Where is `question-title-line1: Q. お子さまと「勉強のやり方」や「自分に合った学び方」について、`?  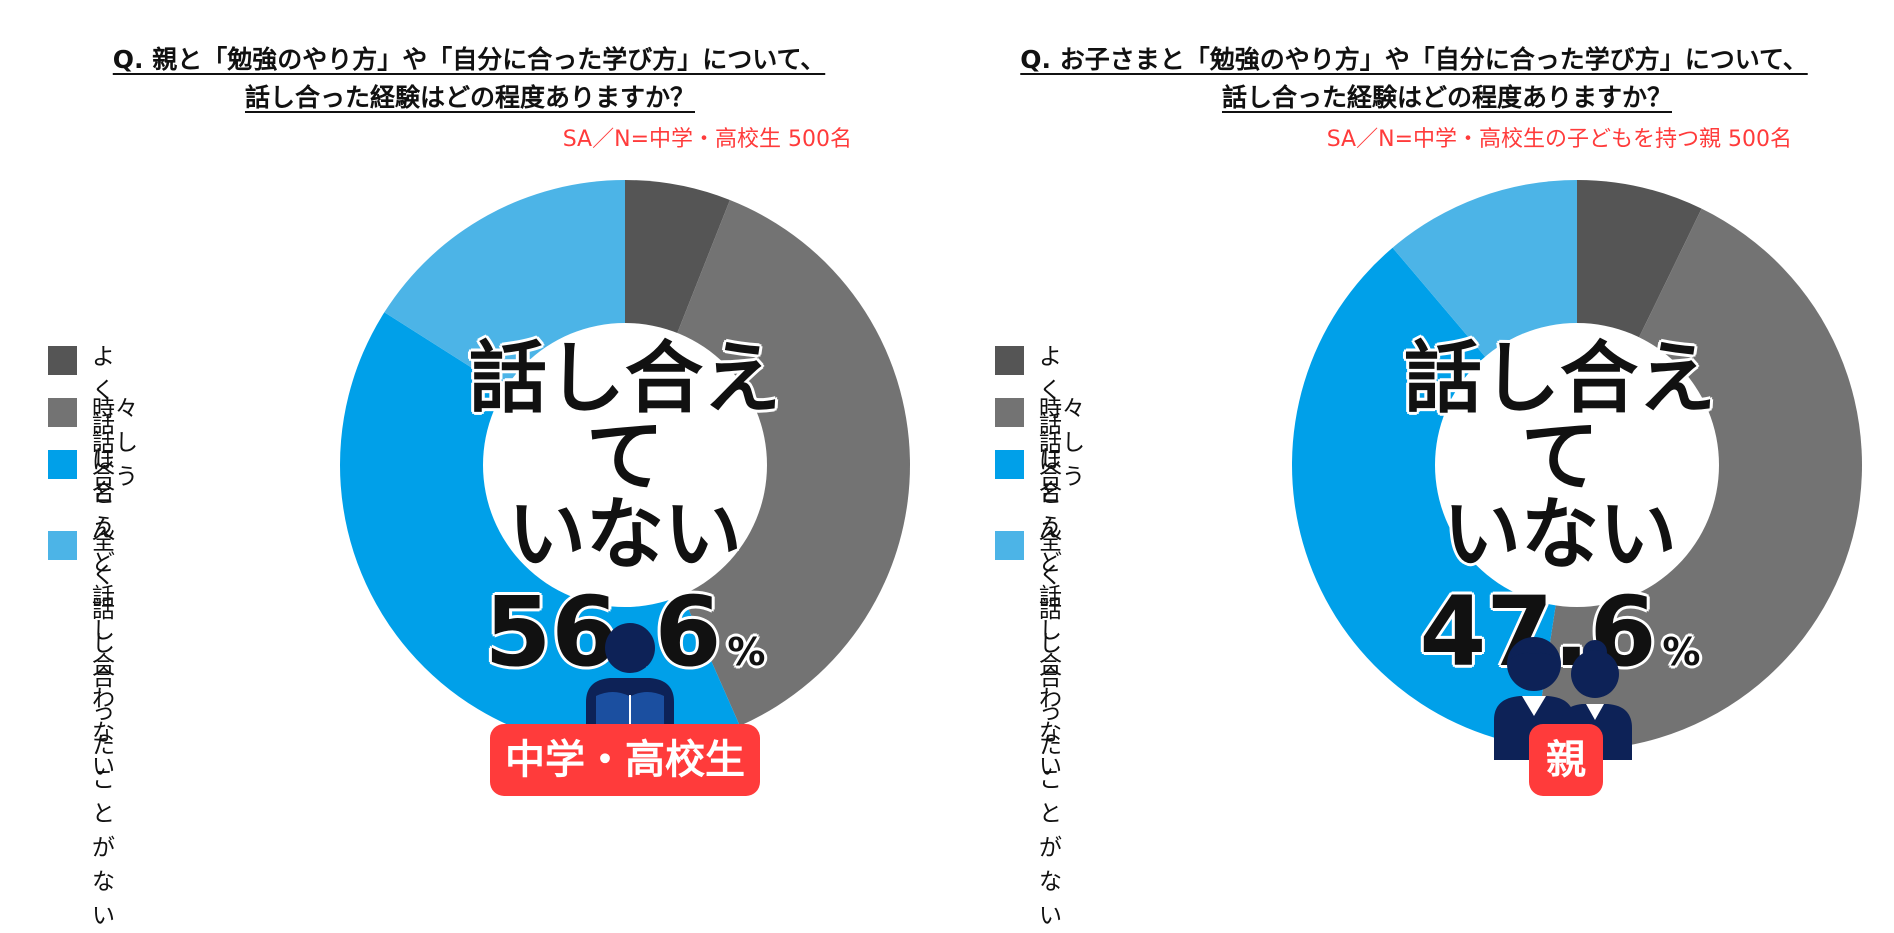
question-title-line1: Q. お子さまと「勉強のやり方」や「自分に合った学び方」について、 is located at coordinates (1414, 59).